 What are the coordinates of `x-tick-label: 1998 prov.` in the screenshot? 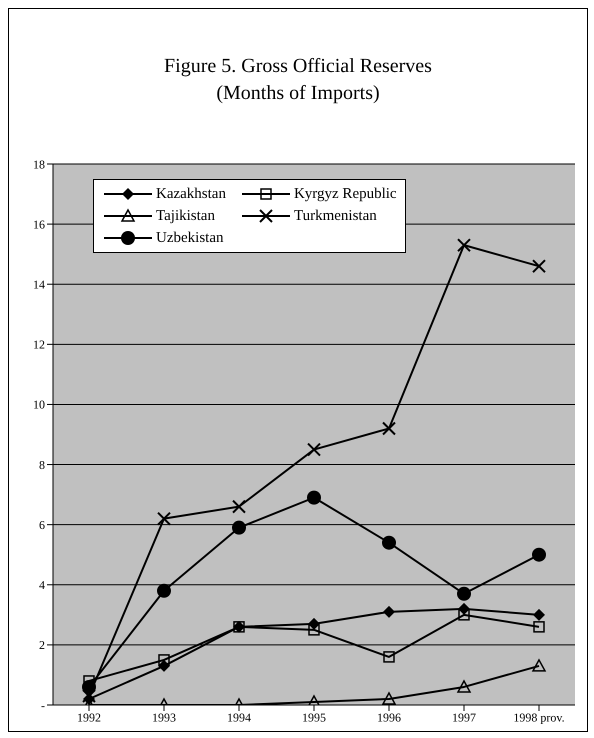 It's located at (539, 717).